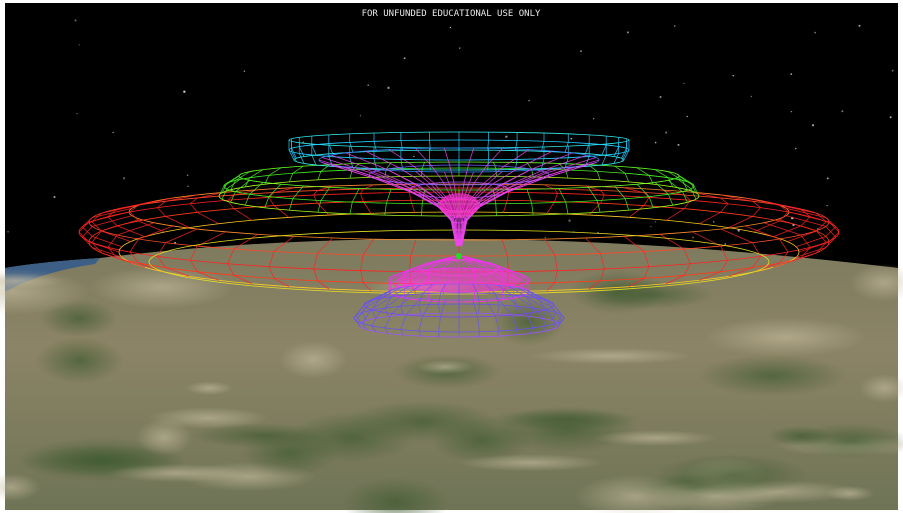 This screenshot has width=903, height=513. Describe the element at coordinates (459, 205) in the screenshot. I see `funnel-core` at that location.